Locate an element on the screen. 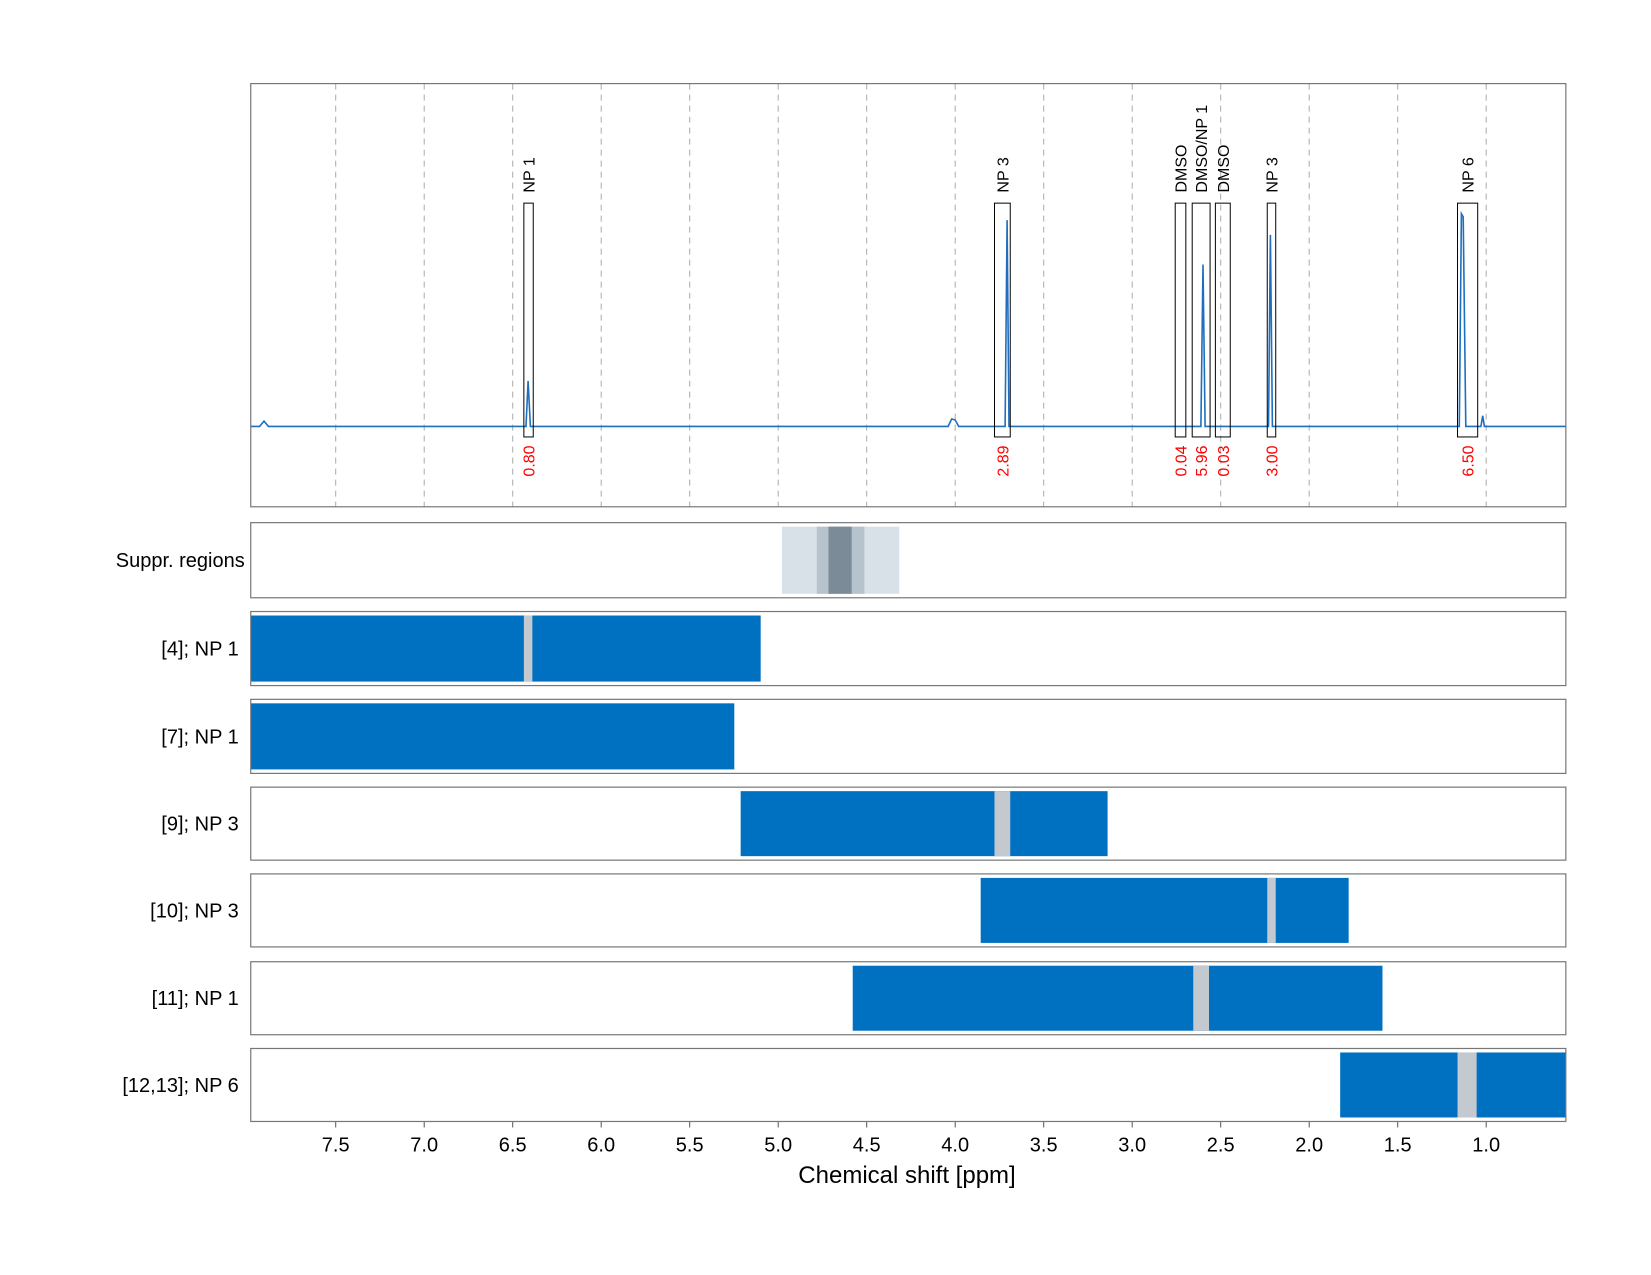  x-tick-label: 4.5 is located at coordinates (867, 1145).